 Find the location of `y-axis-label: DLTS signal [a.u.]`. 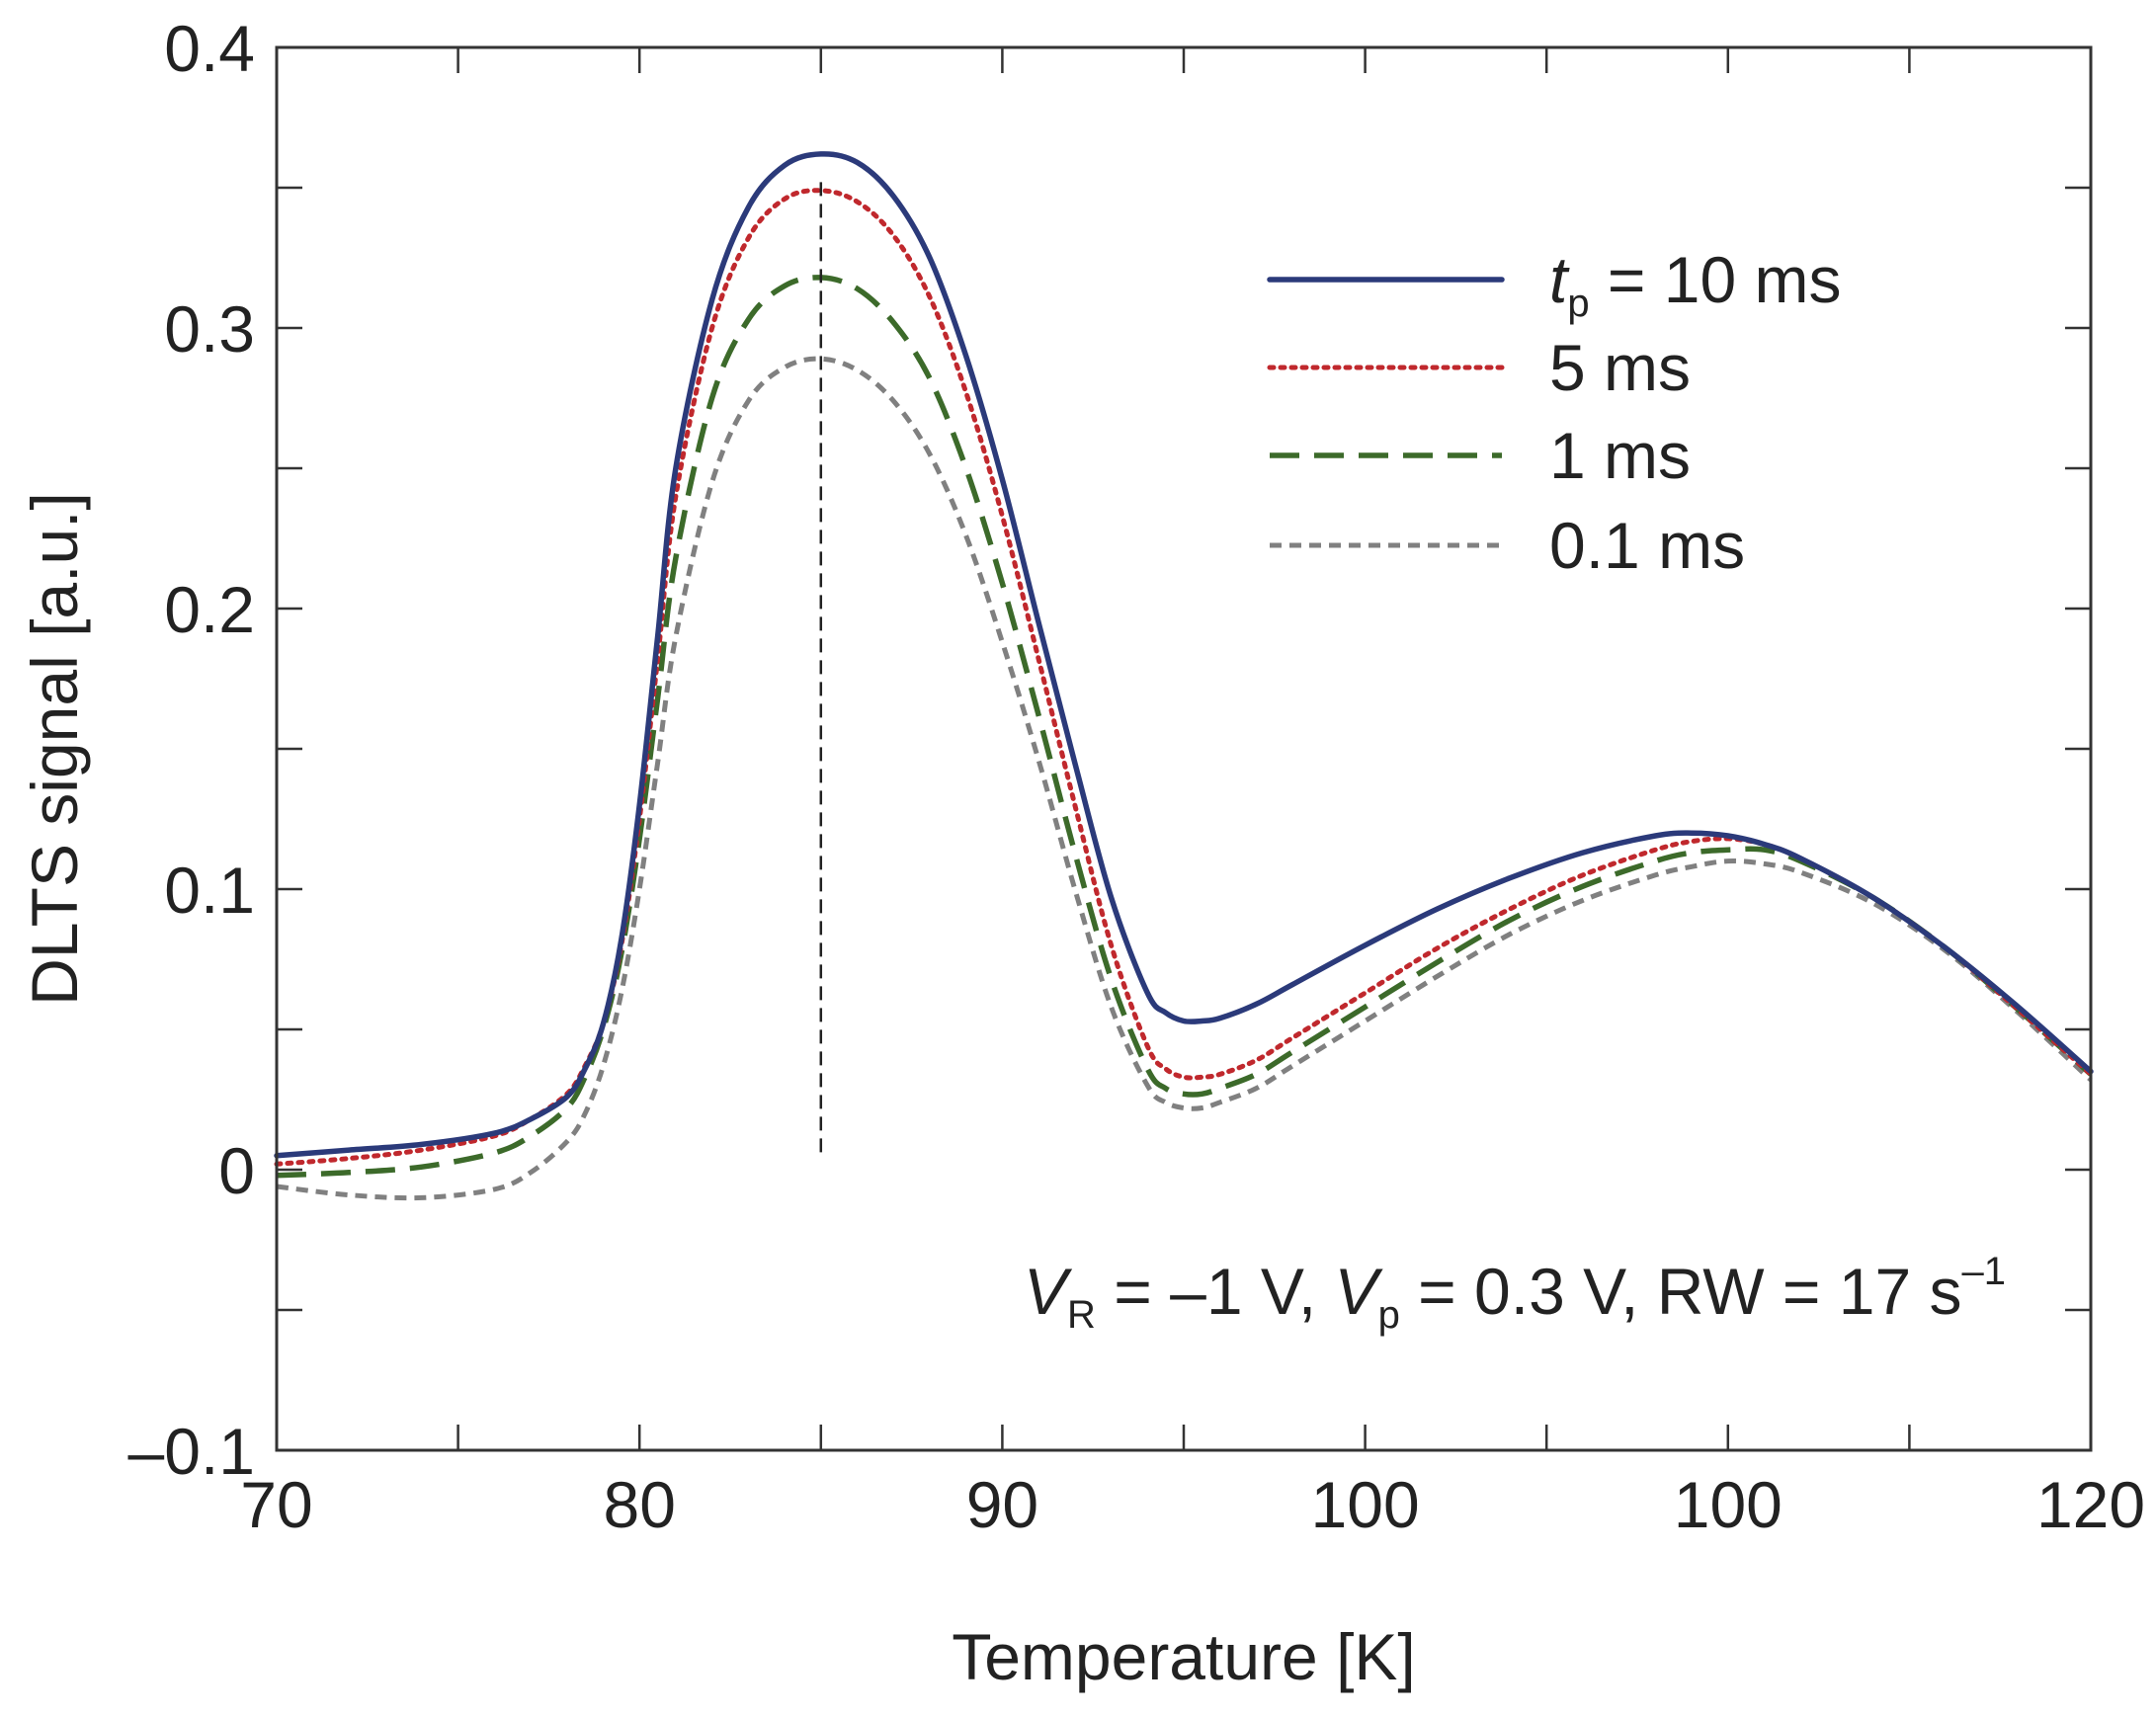

y-axis-label: DLTS signal [a.u.] is located at coordinates (54, 749).